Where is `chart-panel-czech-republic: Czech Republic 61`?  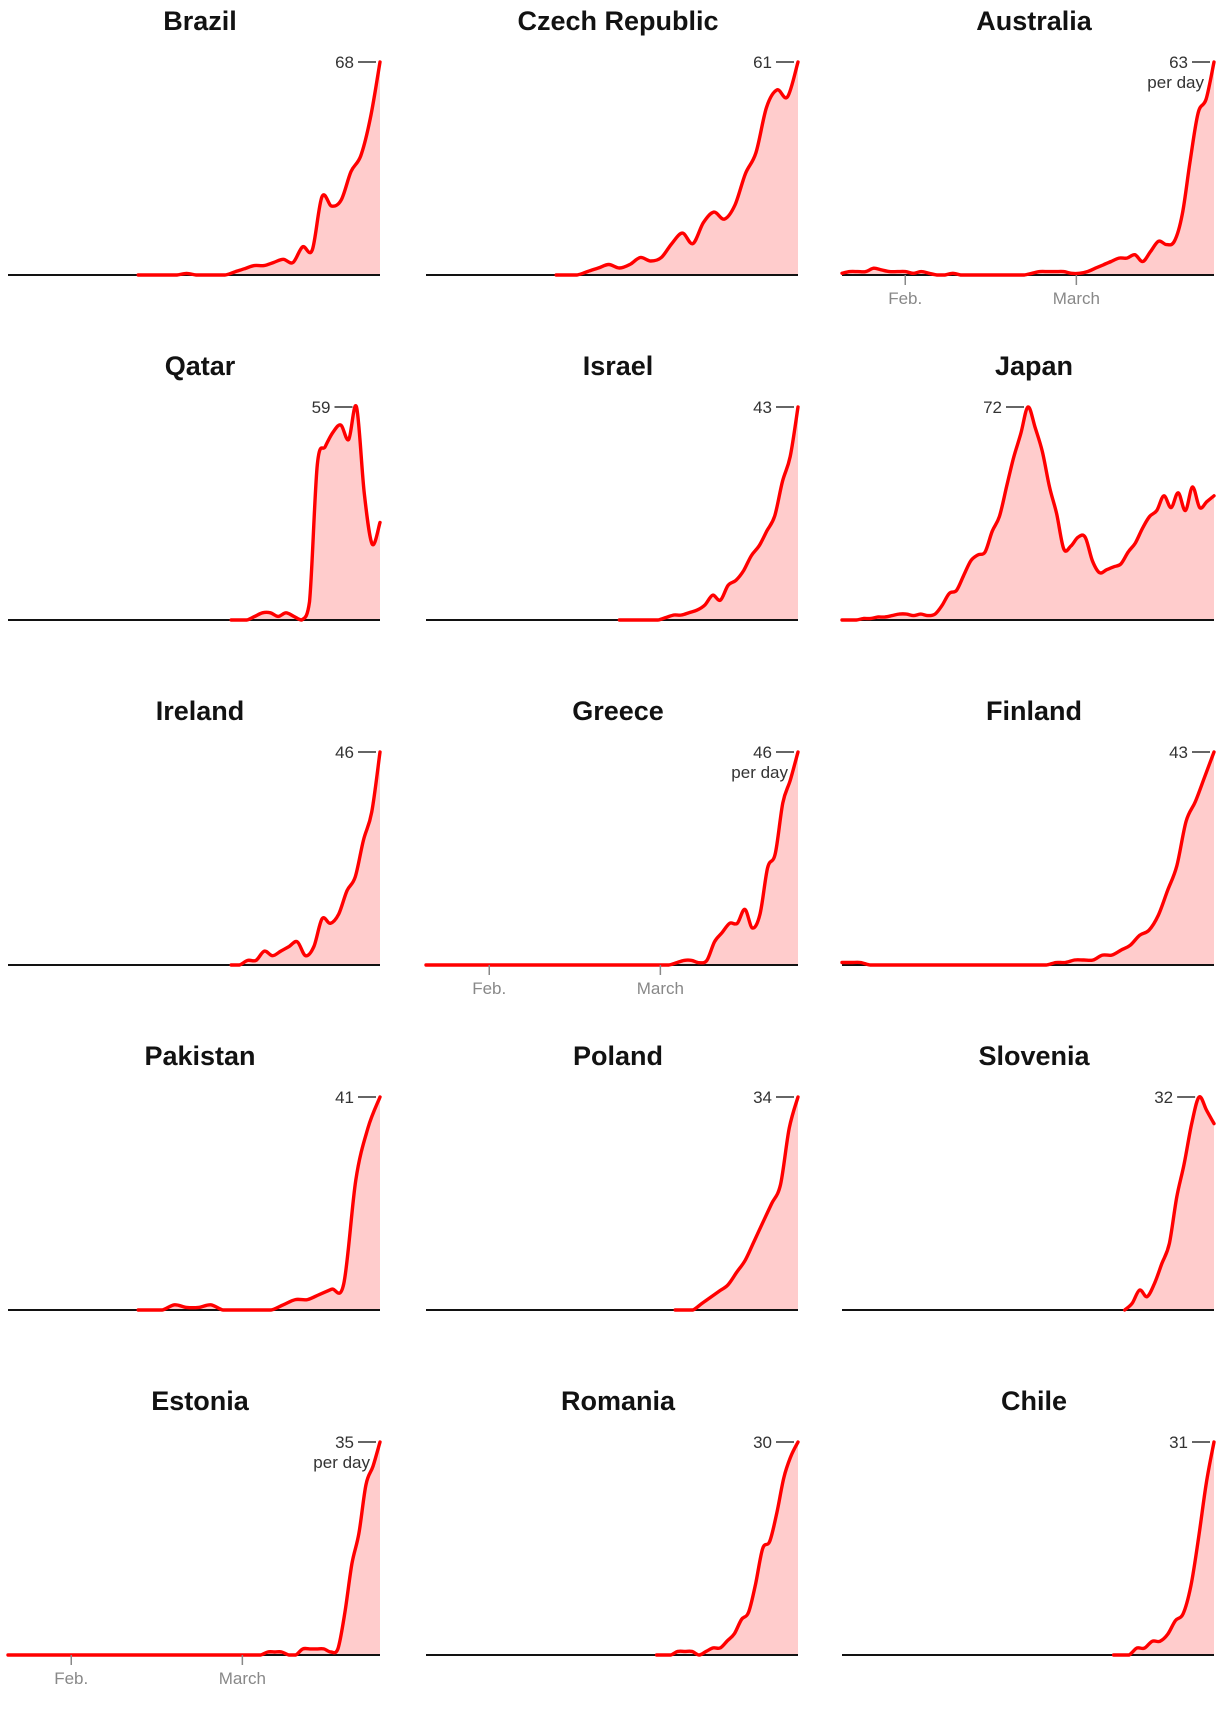 chart-panel-czech-republic: Czech Republic 61 is located at coordinates (626, 172).